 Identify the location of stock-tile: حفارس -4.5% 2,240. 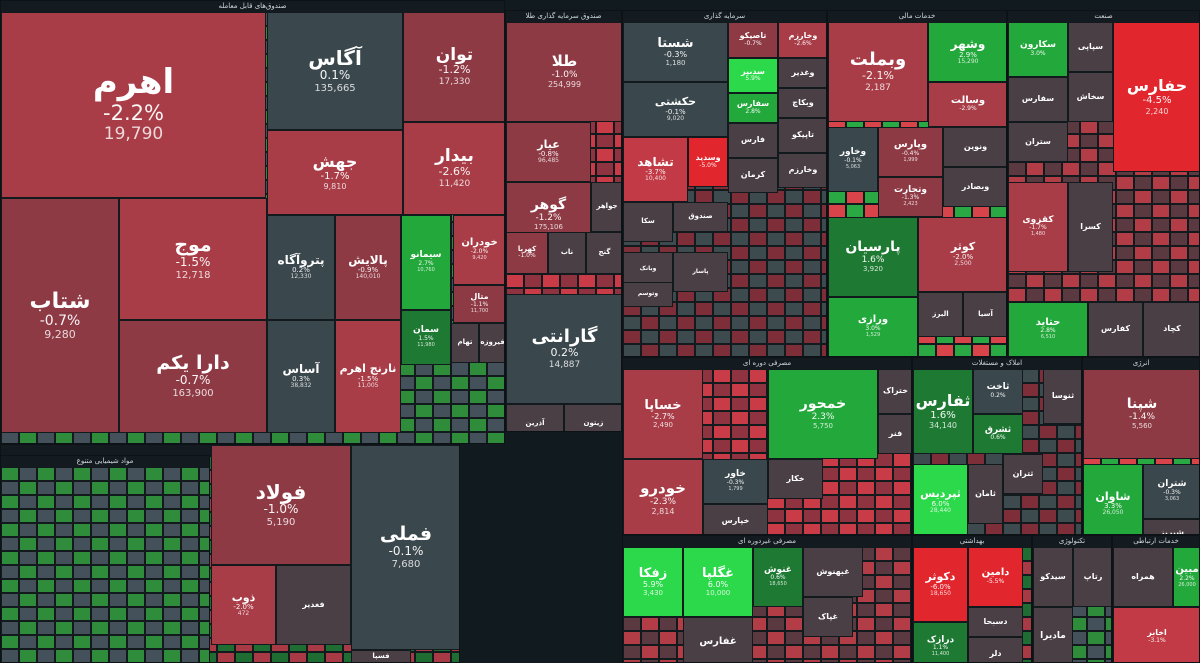
(1156, 97).